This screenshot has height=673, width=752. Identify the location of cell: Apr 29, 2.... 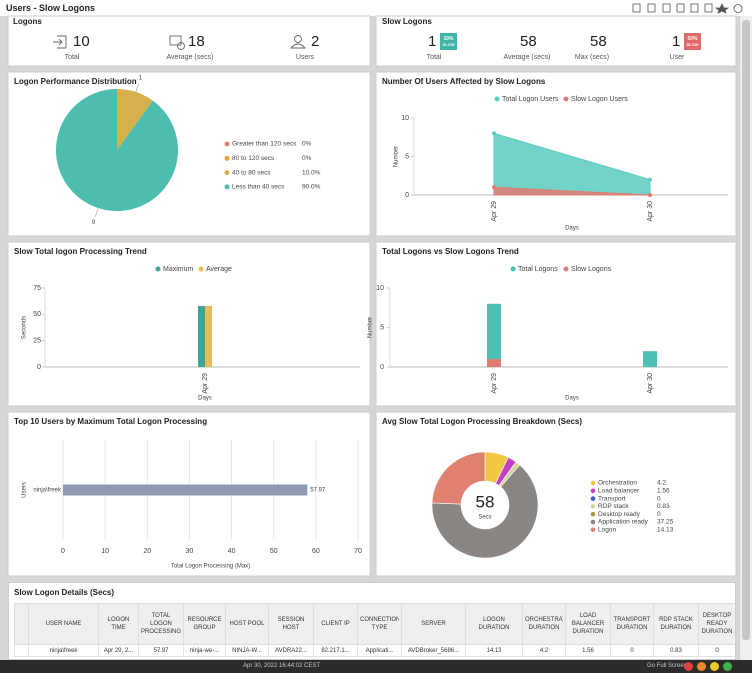
(118, 650).